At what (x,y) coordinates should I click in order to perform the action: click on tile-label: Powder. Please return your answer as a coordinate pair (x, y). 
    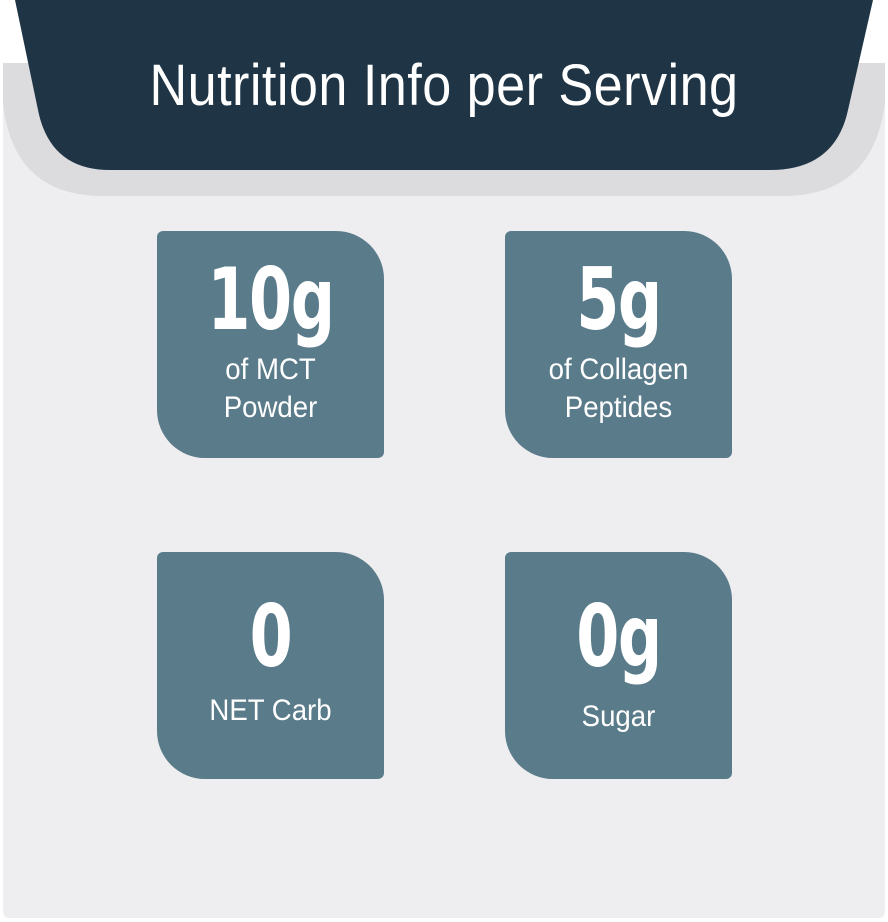
    Looking at the image, I should click on (270, 407).